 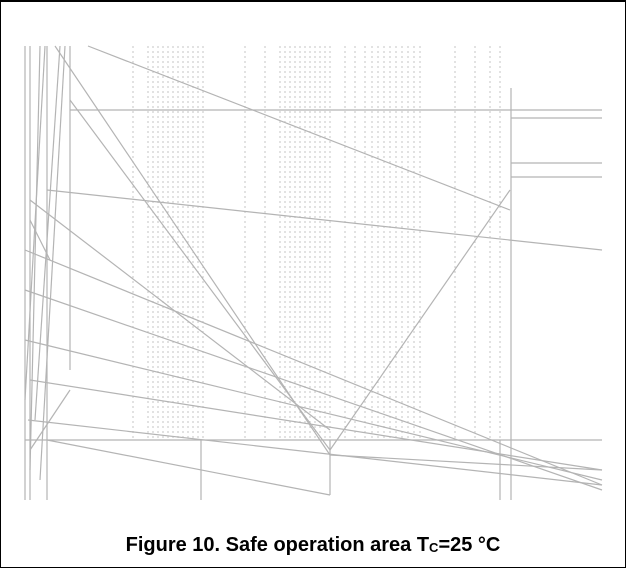 What do you see at coordinates (277, 545) in the screenshot?
I see `caption-prefix: Figure 10. Safe operation area T` at bounding box center [277, 545].